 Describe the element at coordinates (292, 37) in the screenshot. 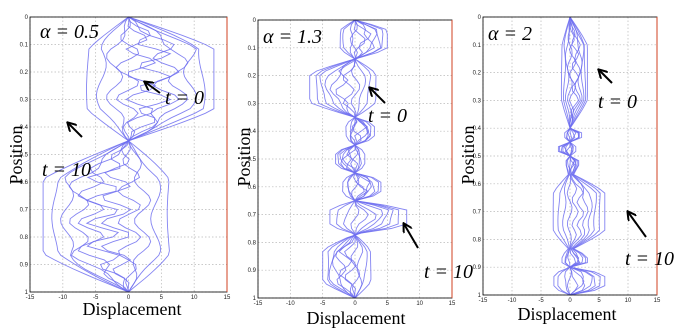

I see `alpha-label: α = 1.3` at that location.